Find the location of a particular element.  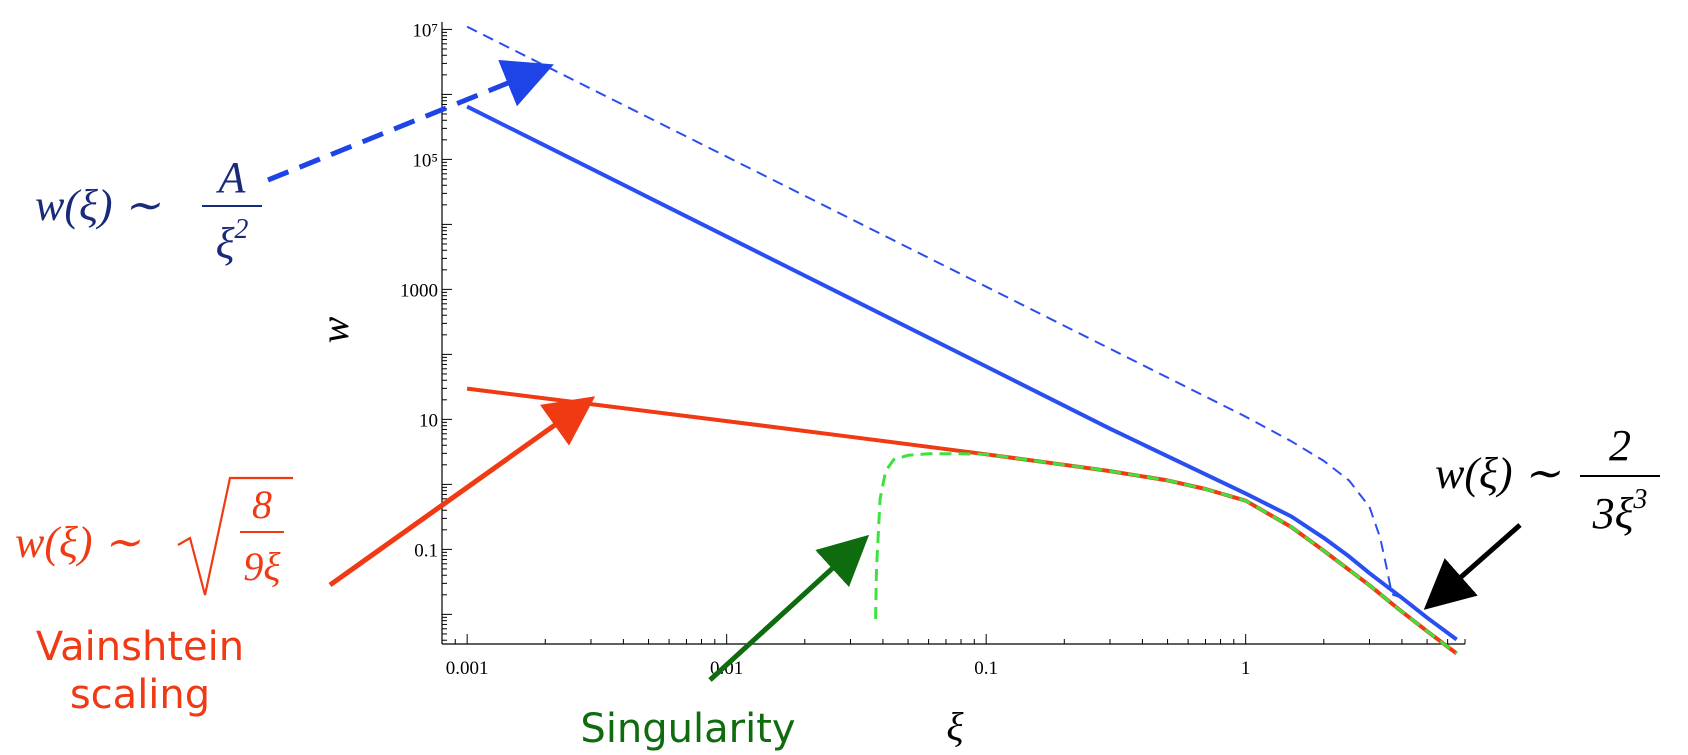

y-tick-label: 10 is located at coordinates (428, 420).